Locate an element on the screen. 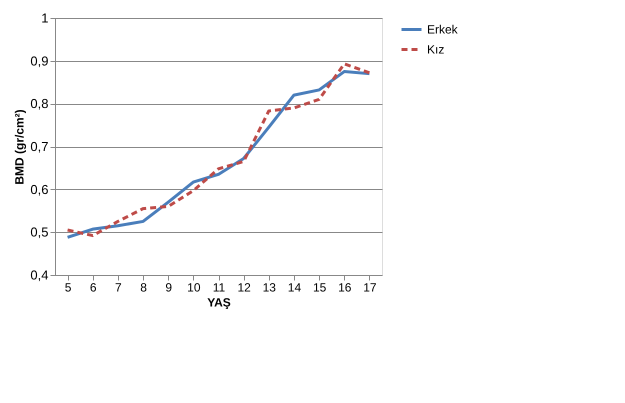  y-tick-label: 0,8 is located at coordinates (39, 104).